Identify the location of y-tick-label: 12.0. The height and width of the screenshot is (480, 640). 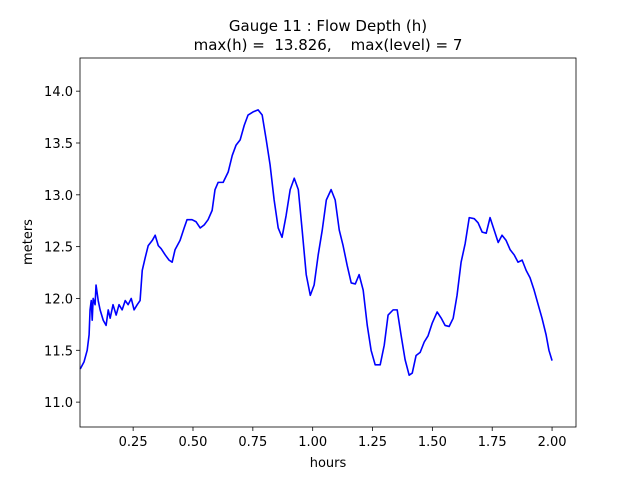
(58, 299).